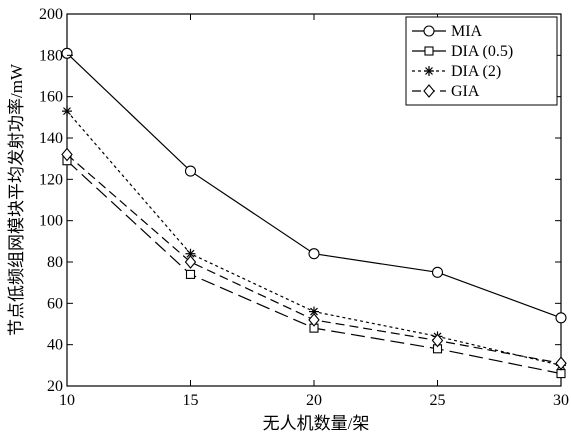 This screenshot has width=571, height=438. I want to click on y-tick-label: 40, so click(55, 345).